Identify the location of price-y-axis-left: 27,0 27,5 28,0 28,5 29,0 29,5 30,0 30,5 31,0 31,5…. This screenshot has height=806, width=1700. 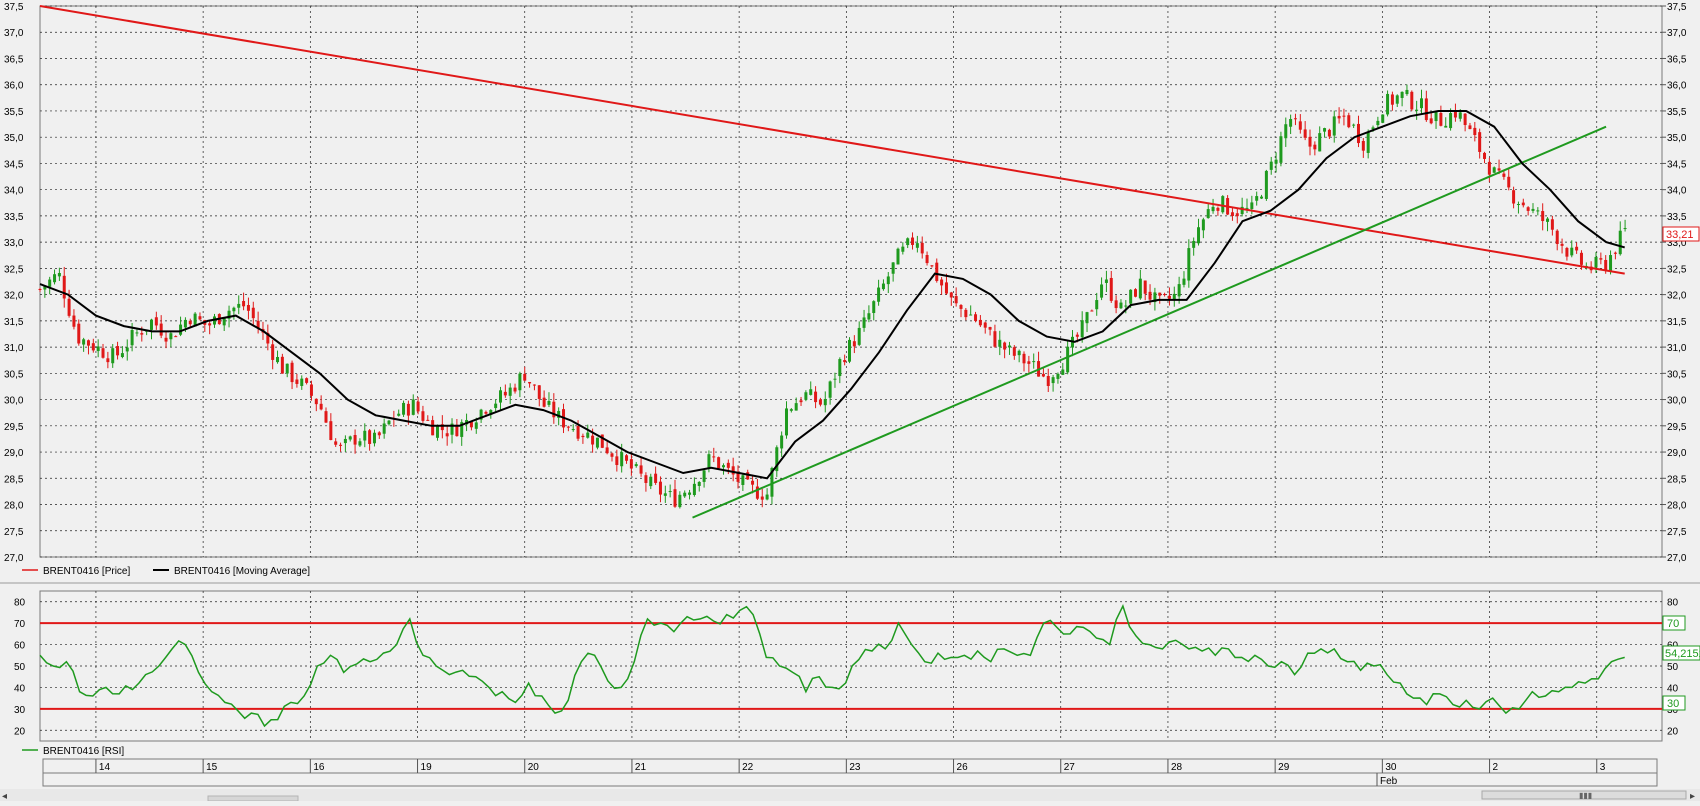
(14, 283).